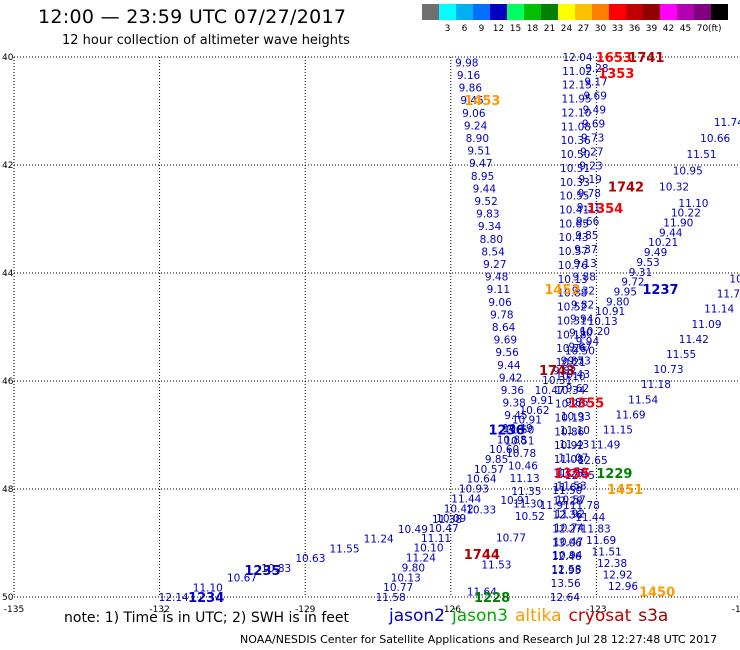 This screenshot has height=650, width=740. What do you see at coordinates (586, 236) in the screenshot?
I see `wave-height-value: 9.85` at bounding box center [586, 236].